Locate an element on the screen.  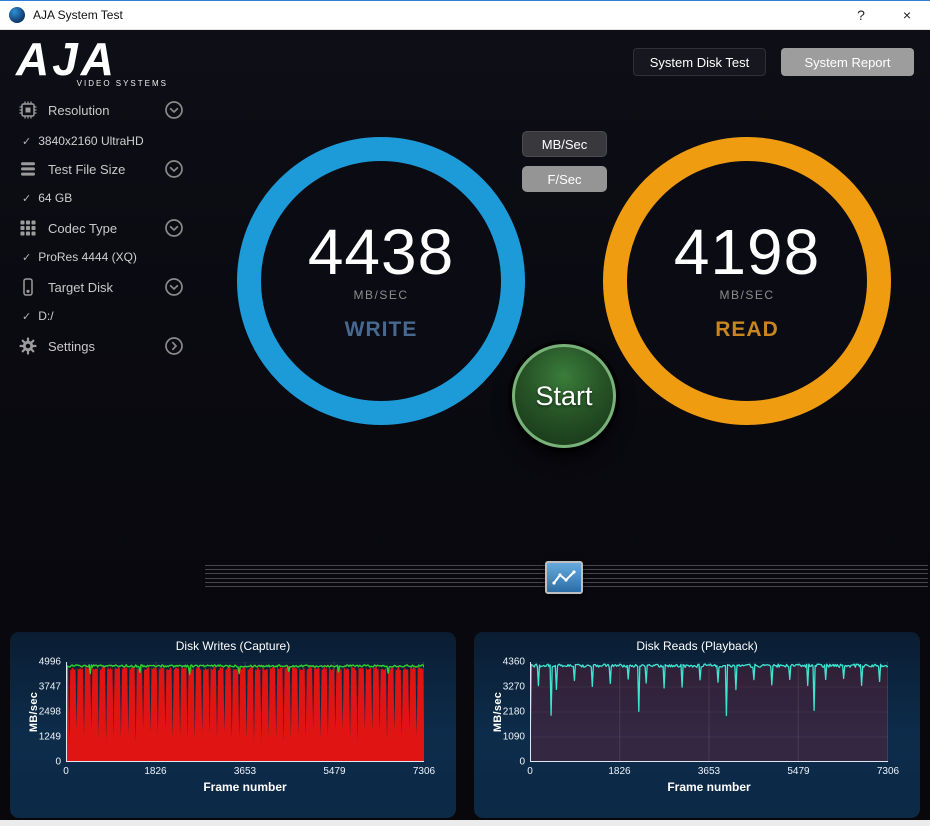
y-tick-label: 3270 is located at coordinates (513, 687).